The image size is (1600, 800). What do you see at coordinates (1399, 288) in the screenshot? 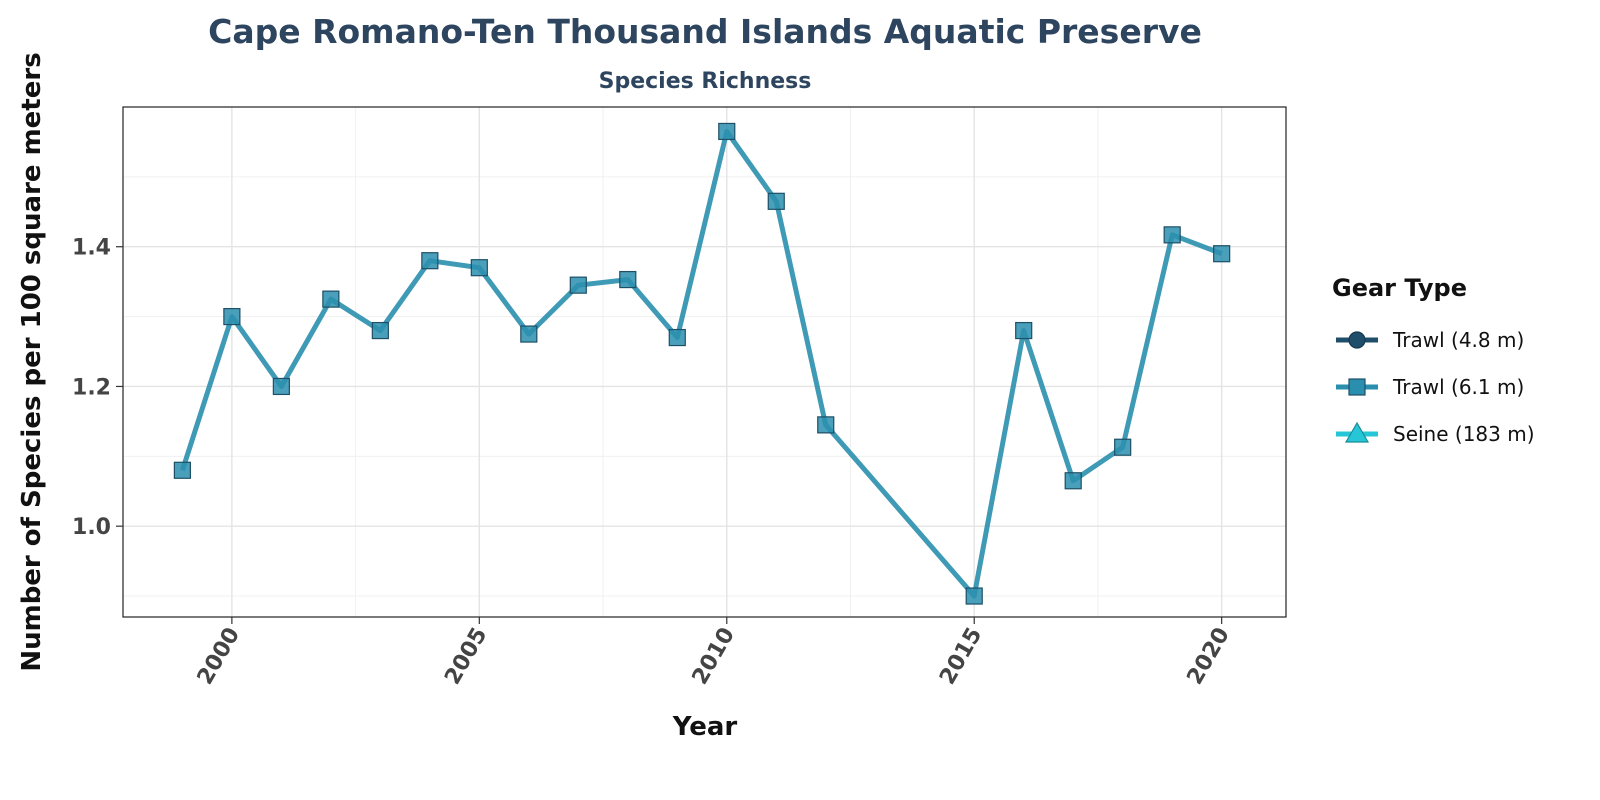
I see `legend-title: Gear Type` at bounding box center [1399, 288].